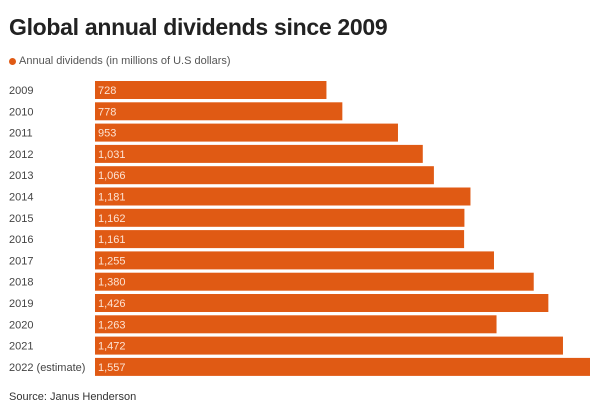  I want to click on category-label: 2022 (estimate), so click(47, 368).